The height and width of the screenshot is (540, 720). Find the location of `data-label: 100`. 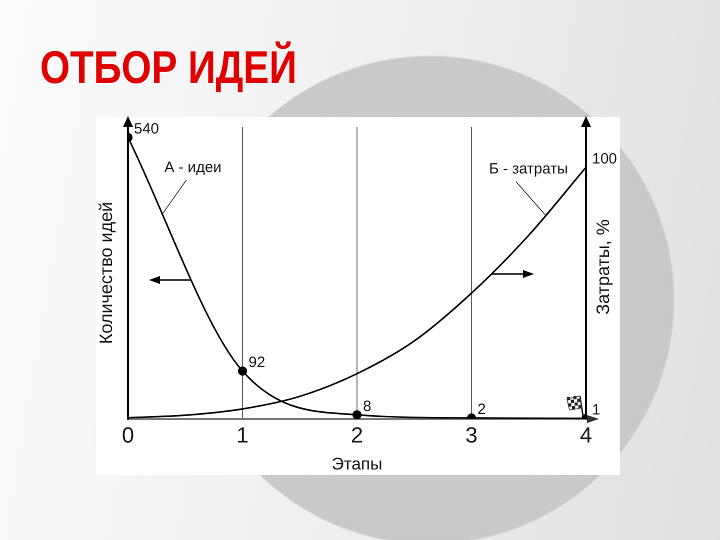

data-label: 100 is located at coordinates (605, 159).